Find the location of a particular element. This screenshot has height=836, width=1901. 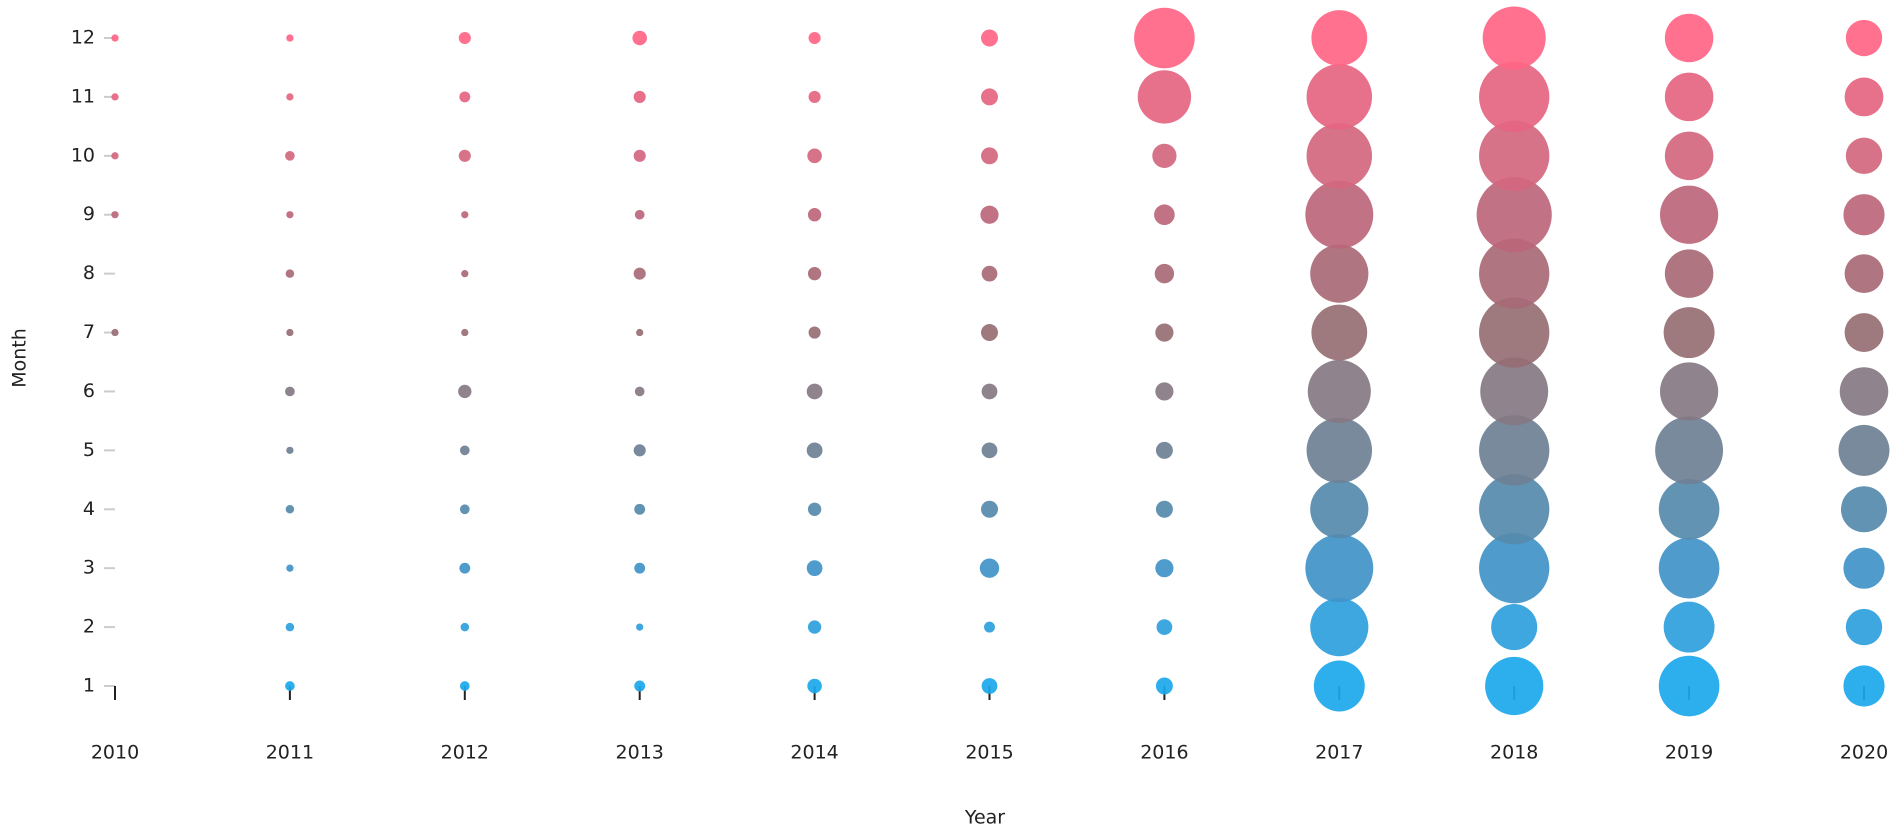

x-tick-label: 2011 is located at coordinates (290, 753).